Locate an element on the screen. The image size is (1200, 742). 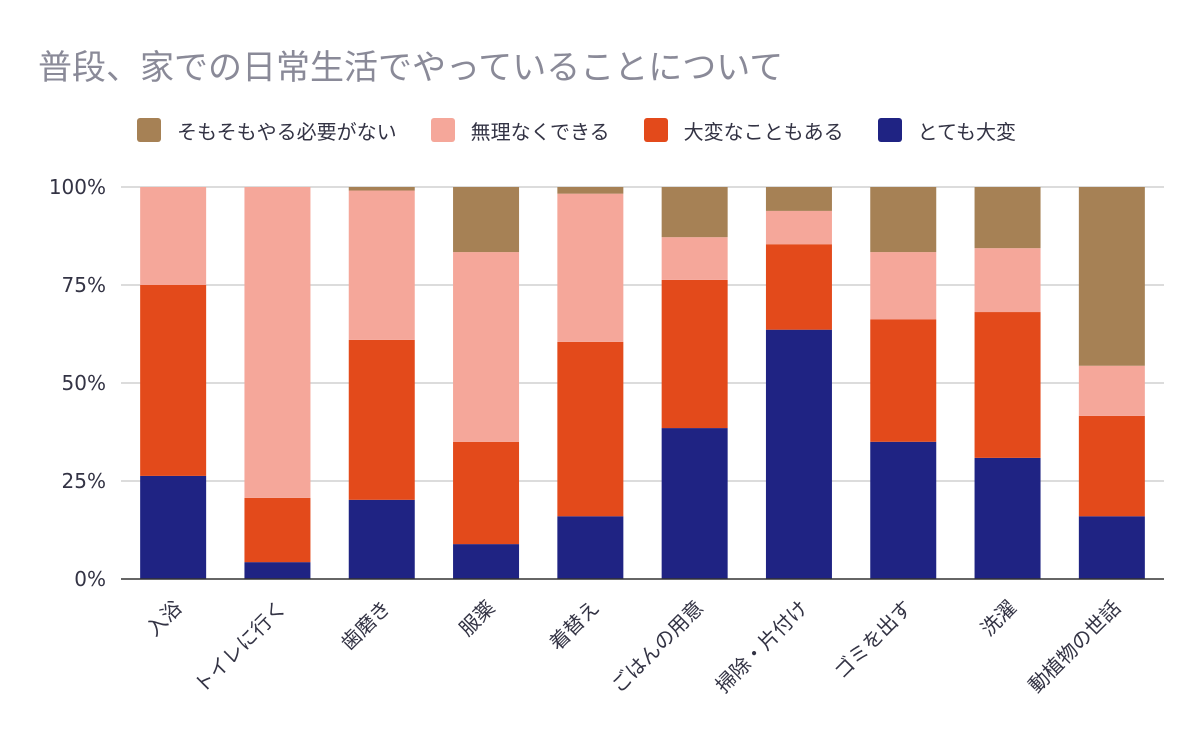
y-tick-label: 25% is located at coordinates (84, 481).